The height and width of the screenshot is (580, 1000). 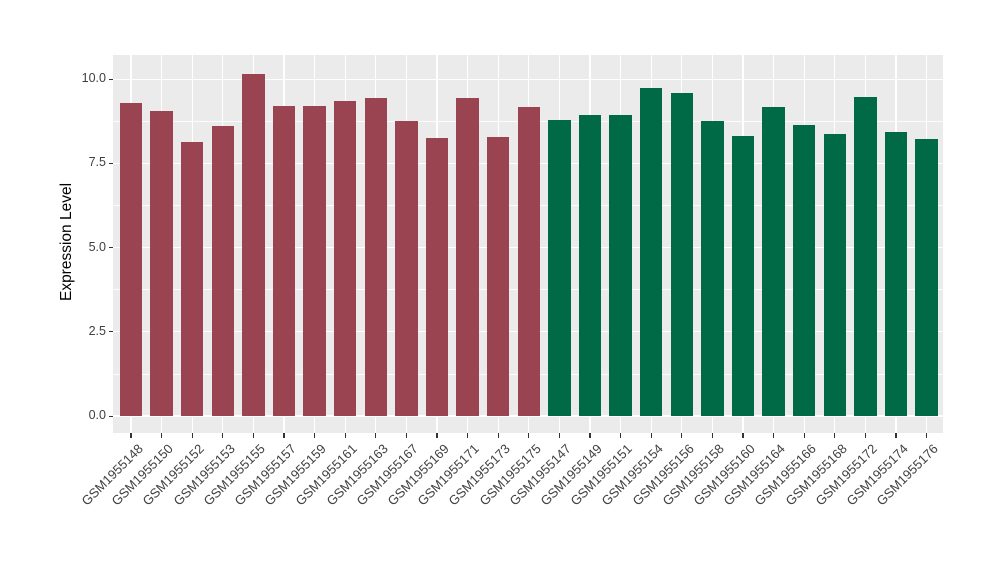 What do you see at coordinates (253, 244) in the screenshot?
I see `bar-GSM1955155` at bounding box center [253, 244].